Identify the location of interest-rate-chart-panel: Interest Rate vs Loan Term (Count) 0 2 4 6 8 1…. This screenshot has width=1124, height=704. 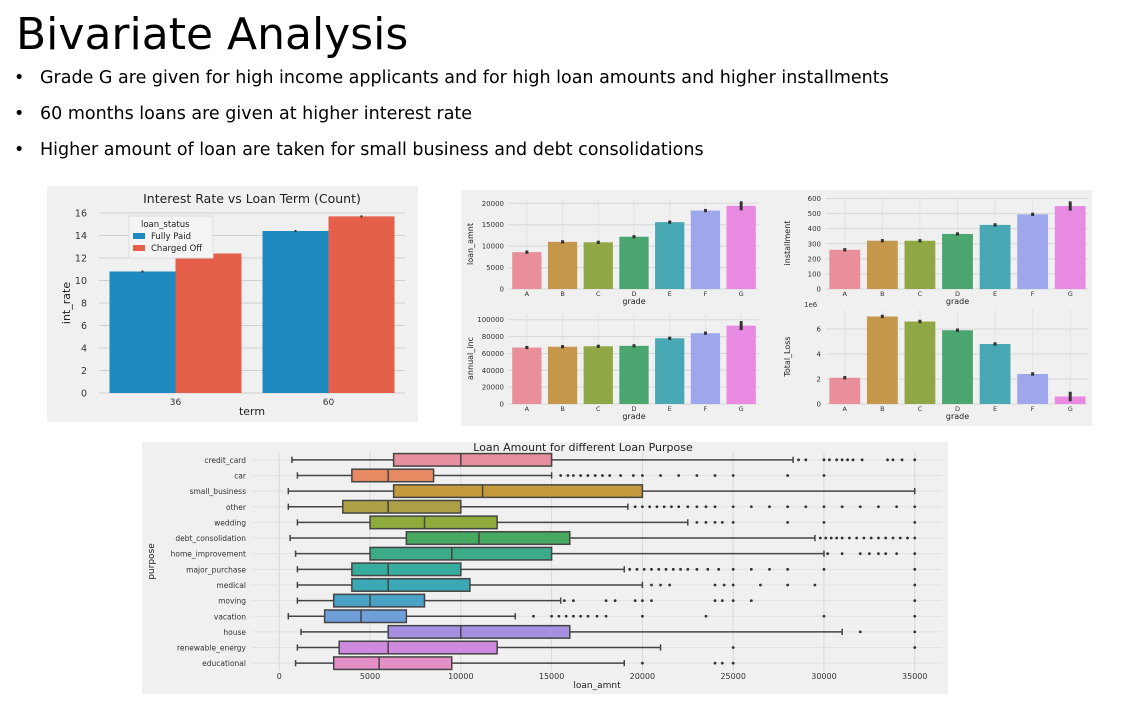
(232, 304).